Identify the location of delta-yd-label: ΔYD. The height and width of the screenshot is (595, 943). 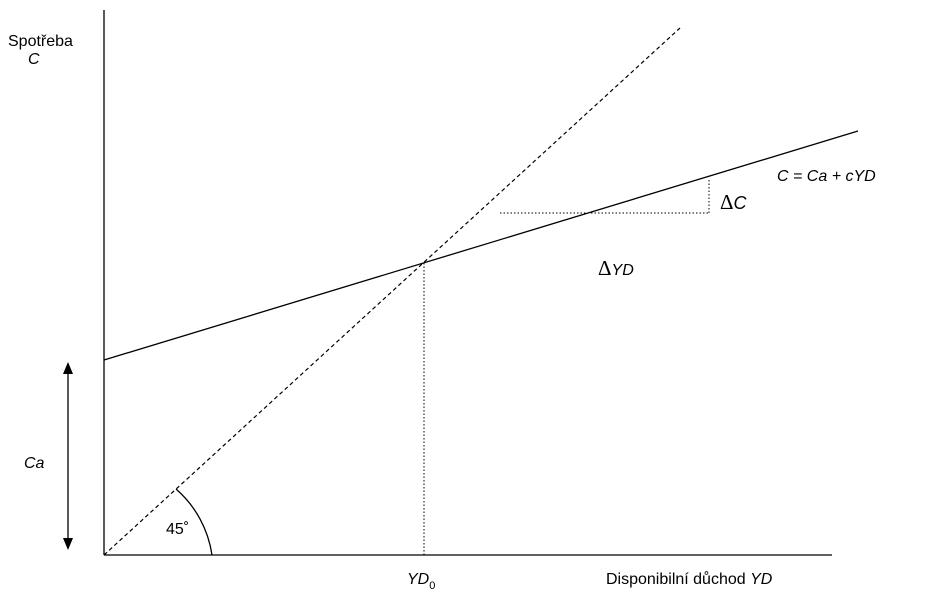
(616, 268).